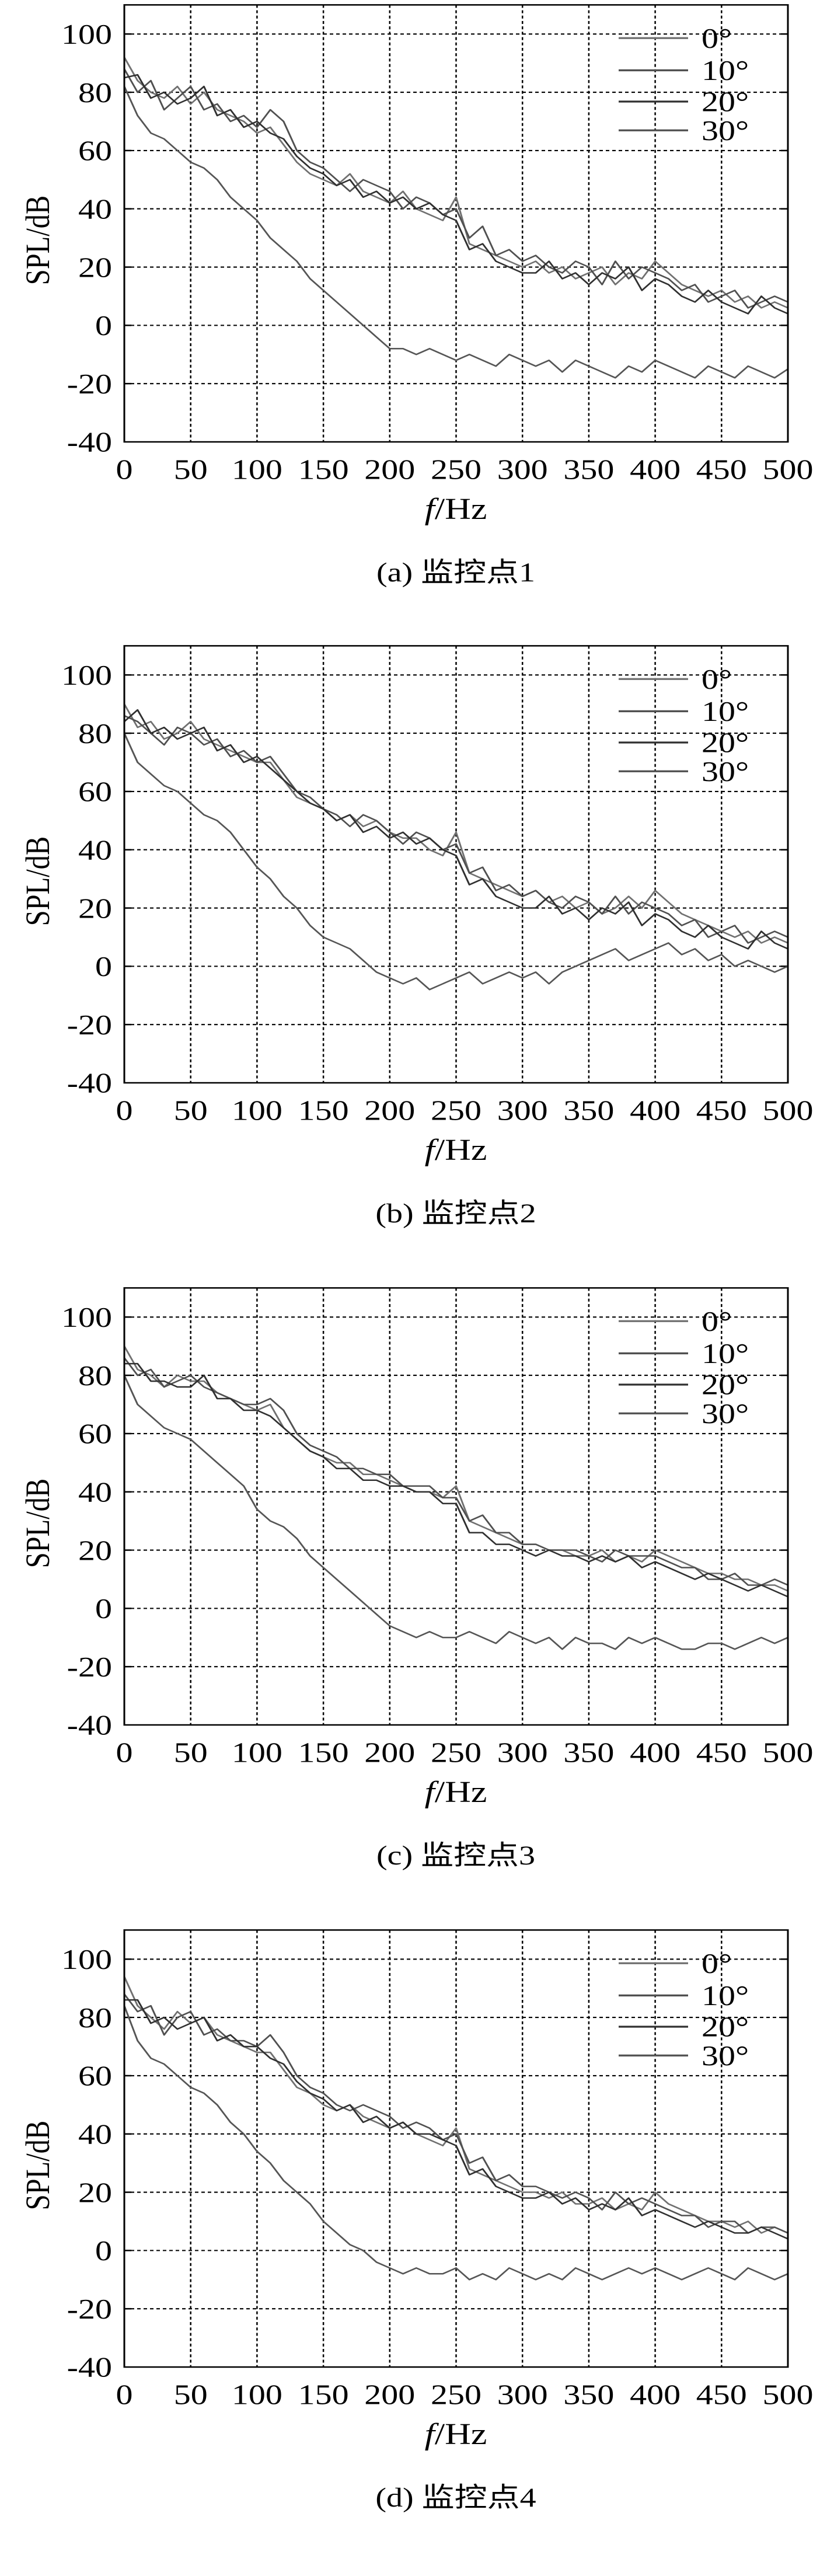  I want to click on figure-caption: (b) 监控点2, so click(456, 1213).